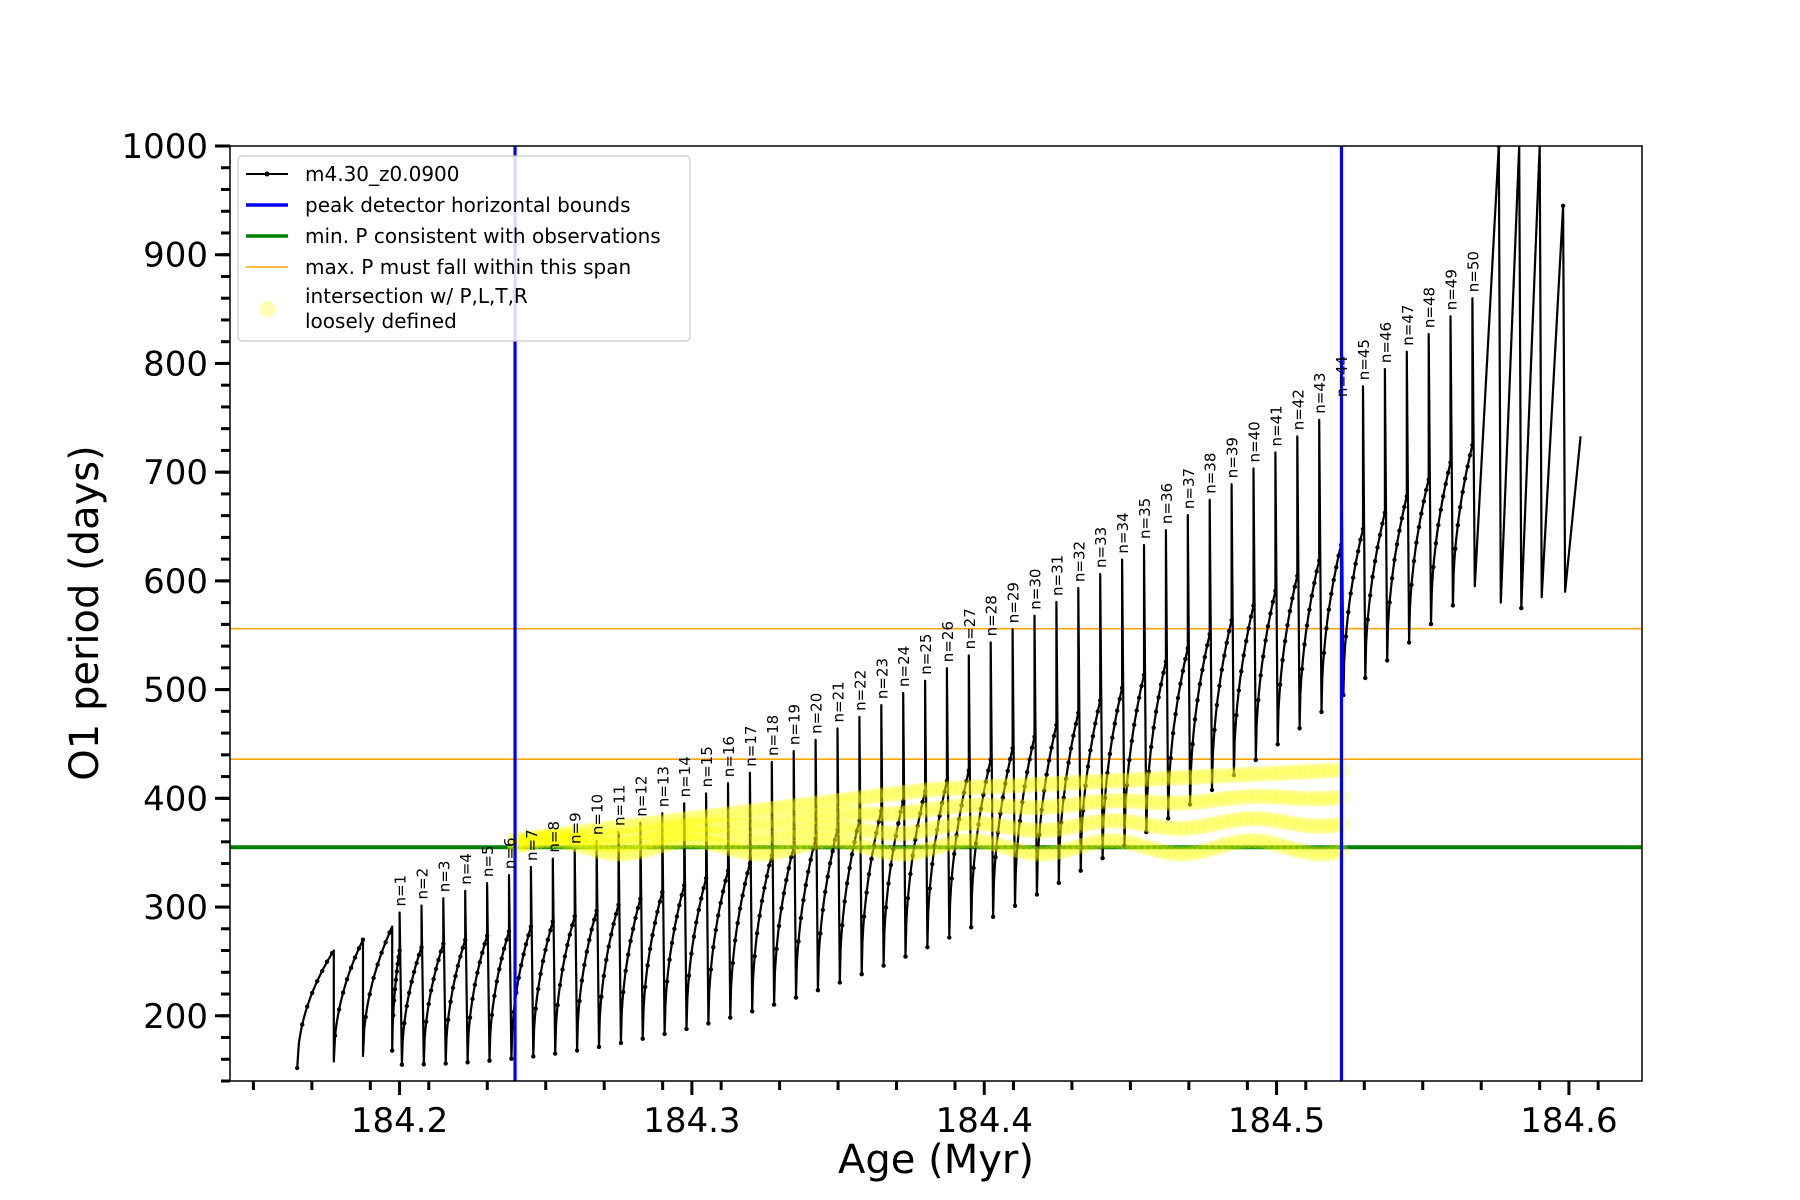 The width and height of the screenshot is (1800, 1200). I want to click on legend-label: intersection w/ P,L,T,R, so click(416, 296).